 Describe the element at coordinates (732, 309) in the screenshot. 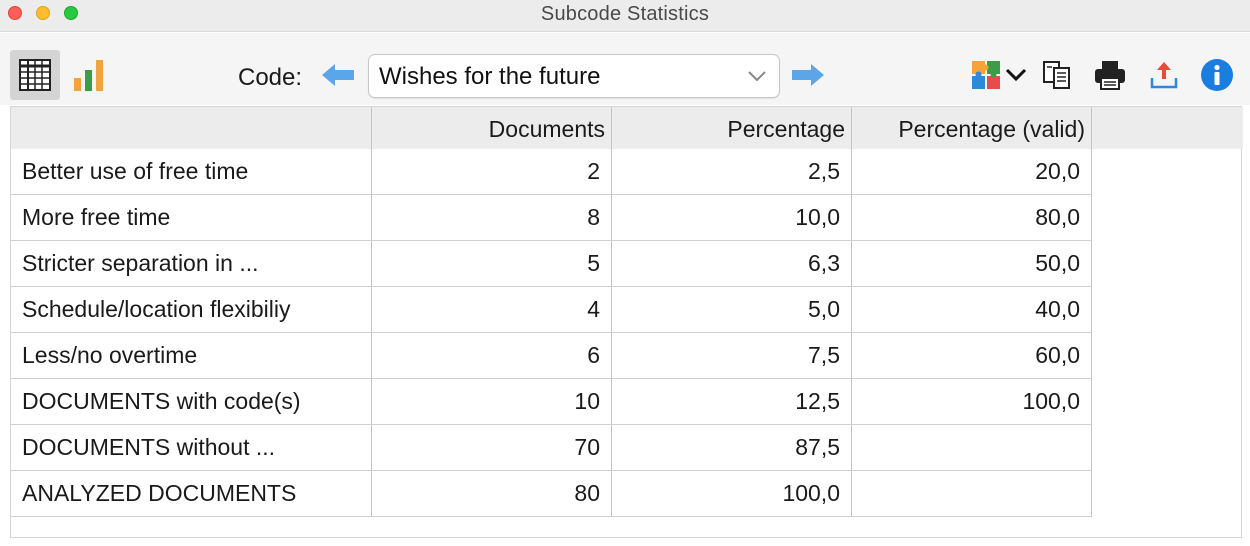

I see `row-percentage: 5,0` at that location.